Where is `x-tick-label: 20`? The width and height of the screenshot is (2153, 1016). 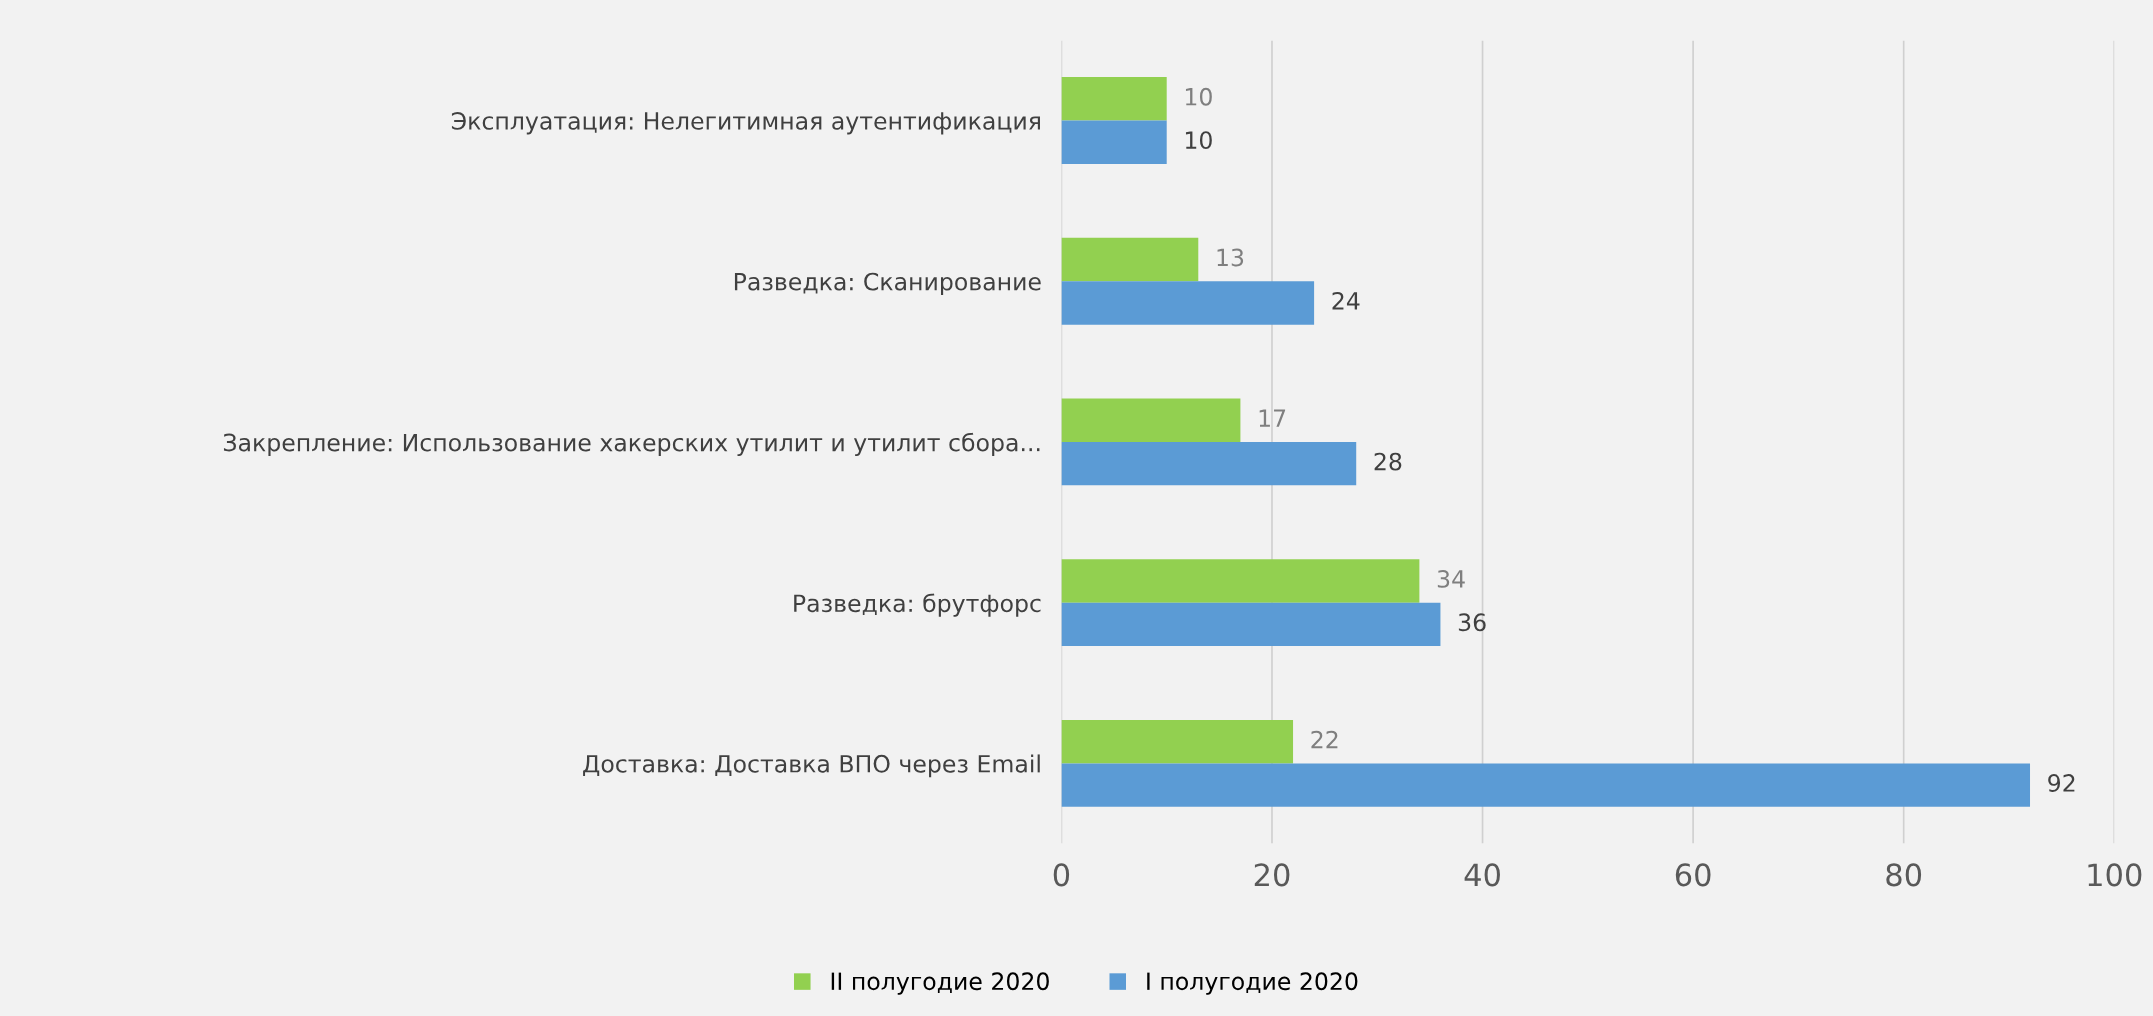
x-tick-label: 20 is located at coordinates (1272, 875).